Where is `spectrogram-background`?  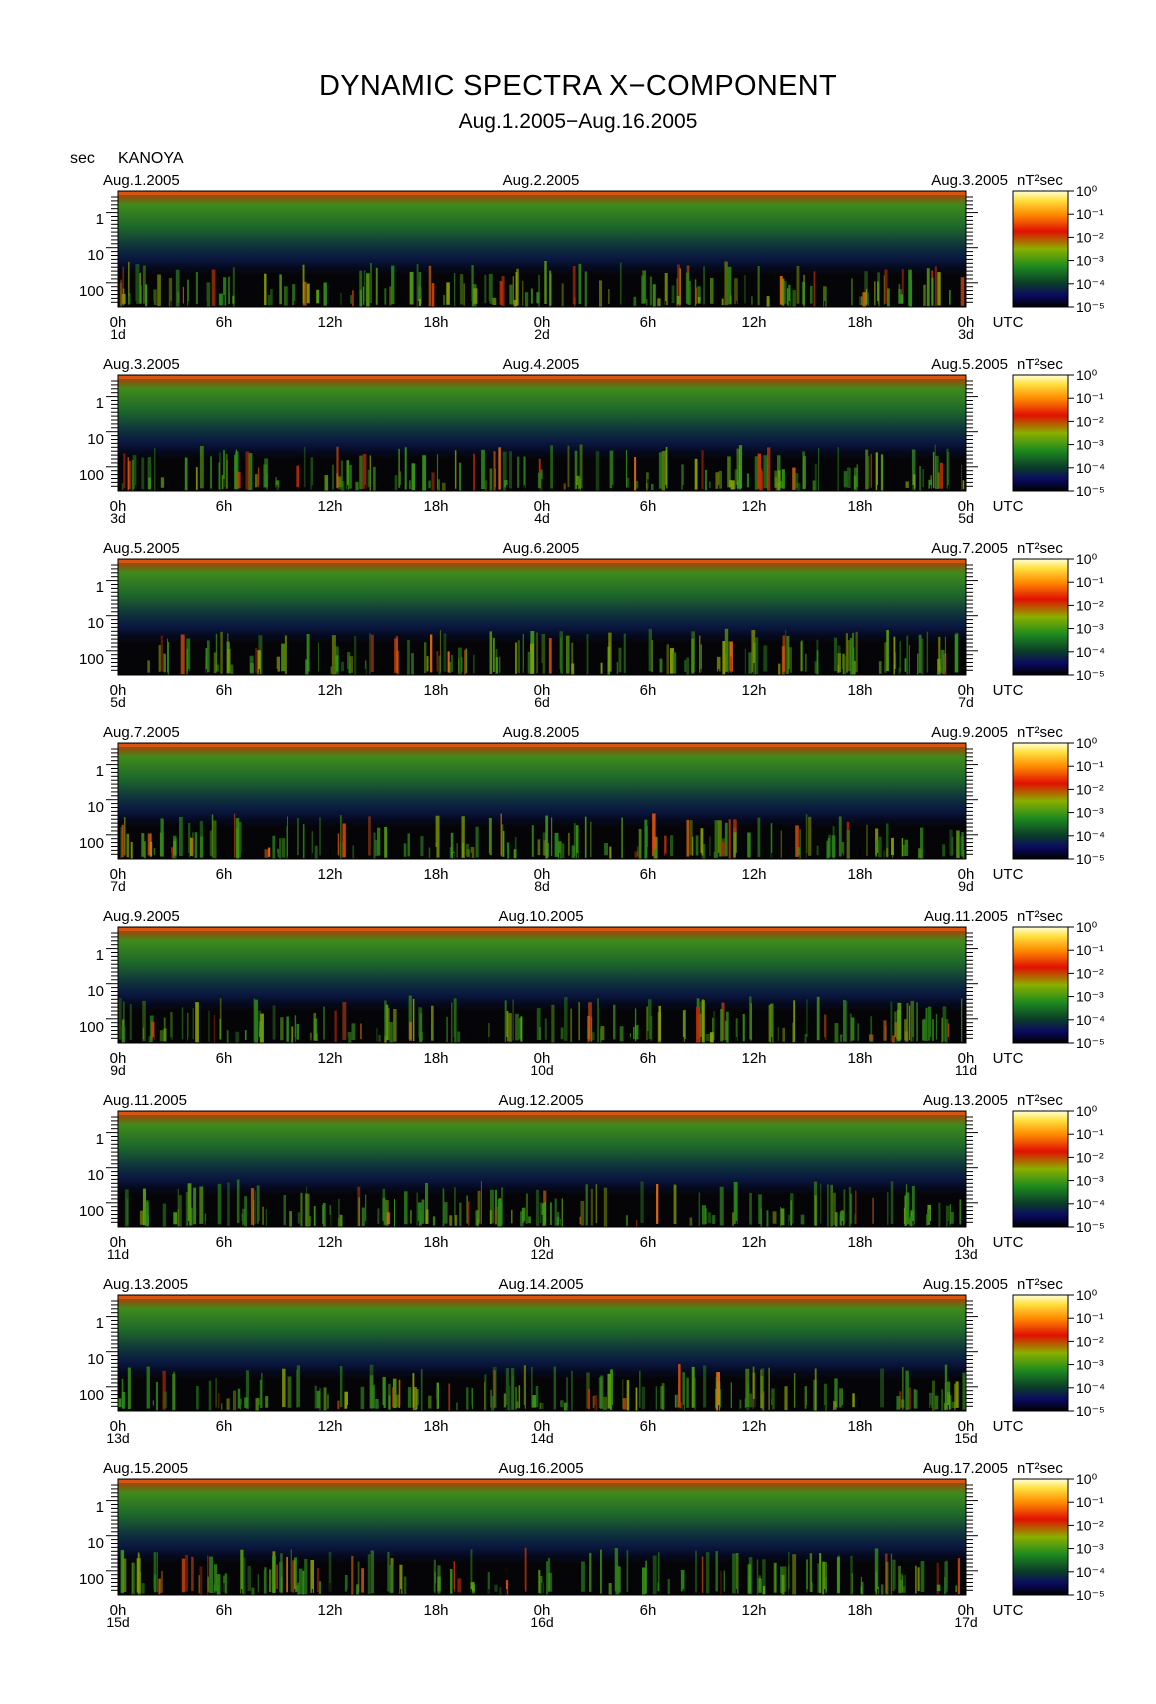 spectrogram-background is located at coordinates (542, 249).